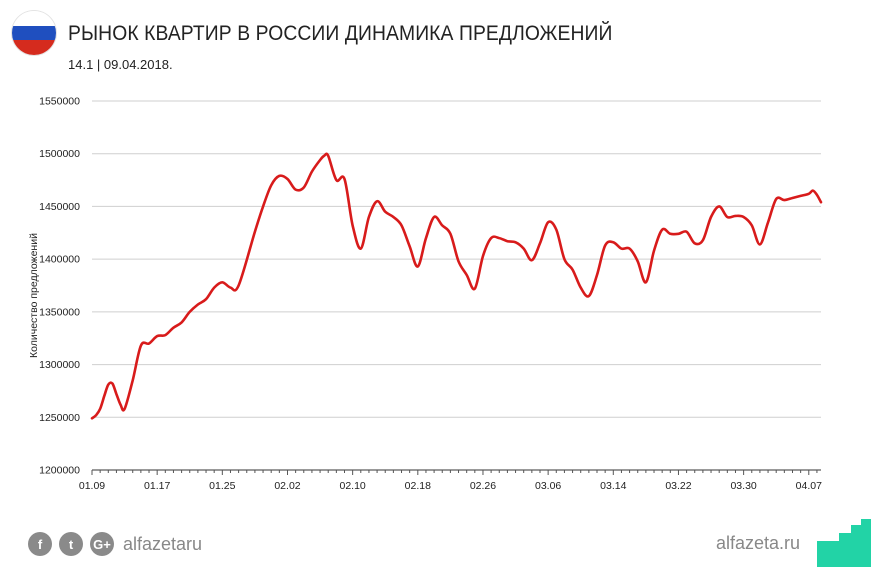 Image resolution: width=871 pixels, height=567 pixels. Describe the element at coordinates (34, 47) in the screenshot. I see `flag-band-red` at that location.